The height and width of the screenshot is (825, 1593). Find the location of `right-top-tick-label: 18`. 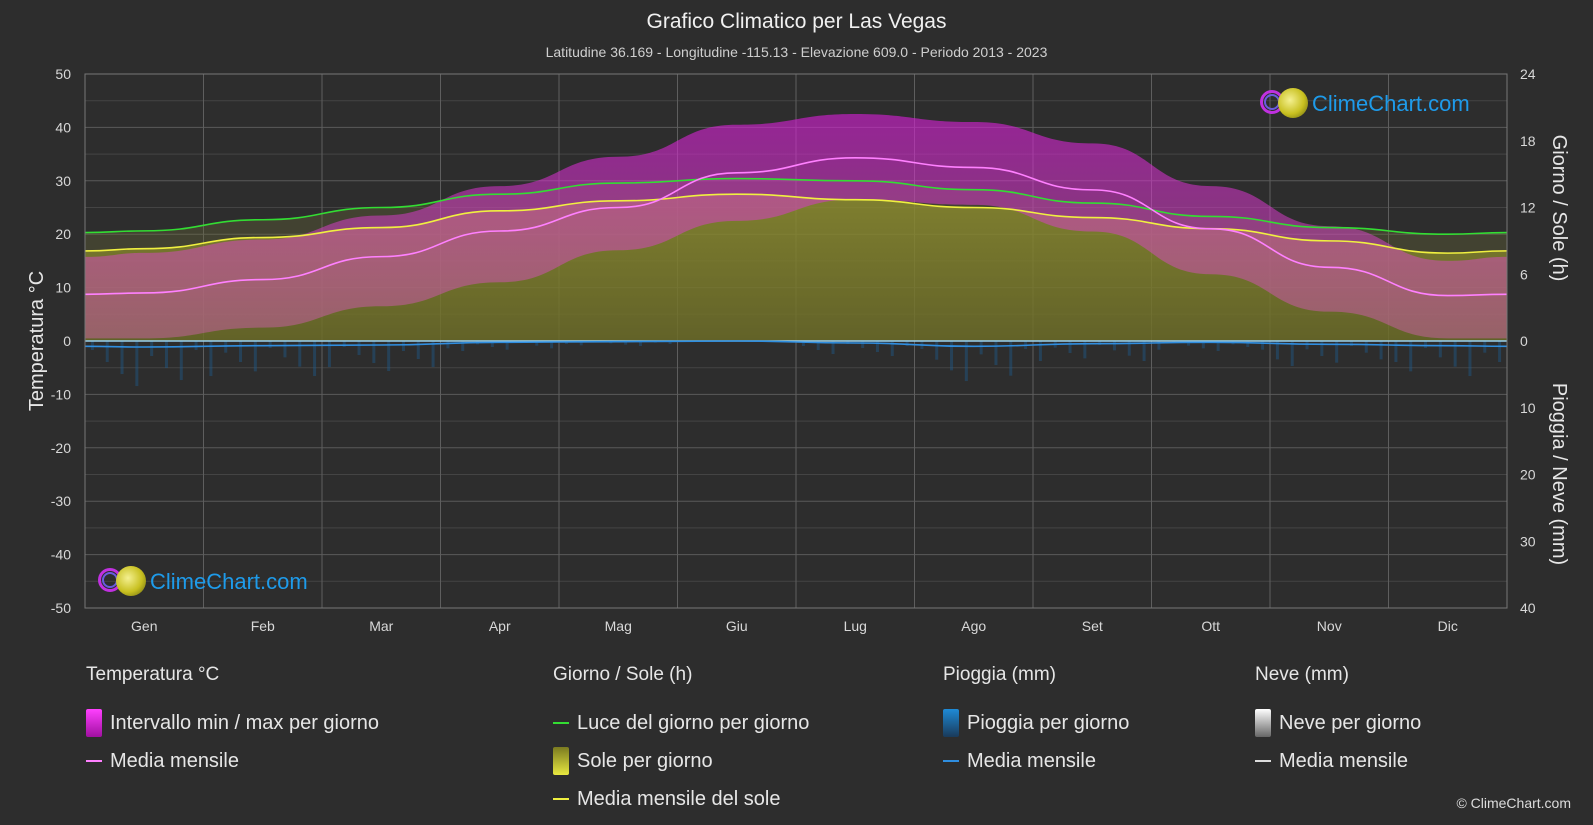

right-top-tick-label: 18 is located at coordinates (1528, 141).